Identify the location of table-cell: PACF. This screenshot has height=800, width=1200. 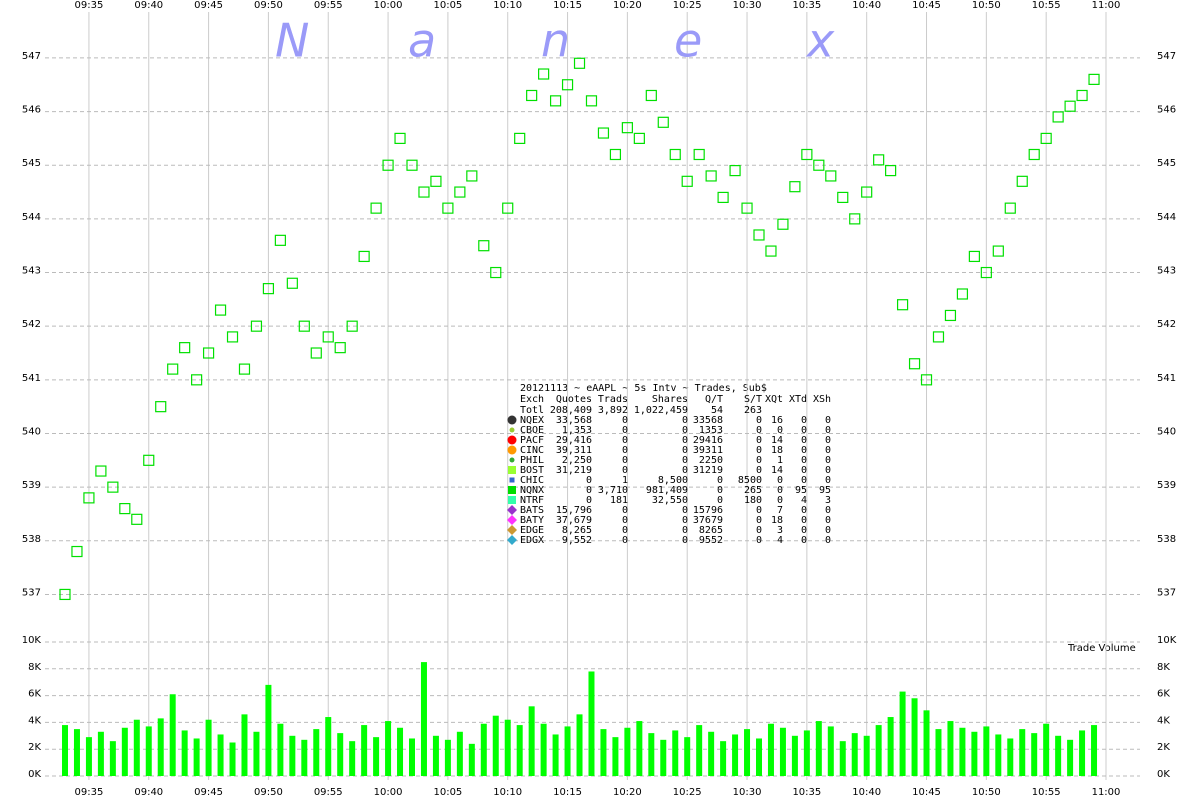
(532, 440).